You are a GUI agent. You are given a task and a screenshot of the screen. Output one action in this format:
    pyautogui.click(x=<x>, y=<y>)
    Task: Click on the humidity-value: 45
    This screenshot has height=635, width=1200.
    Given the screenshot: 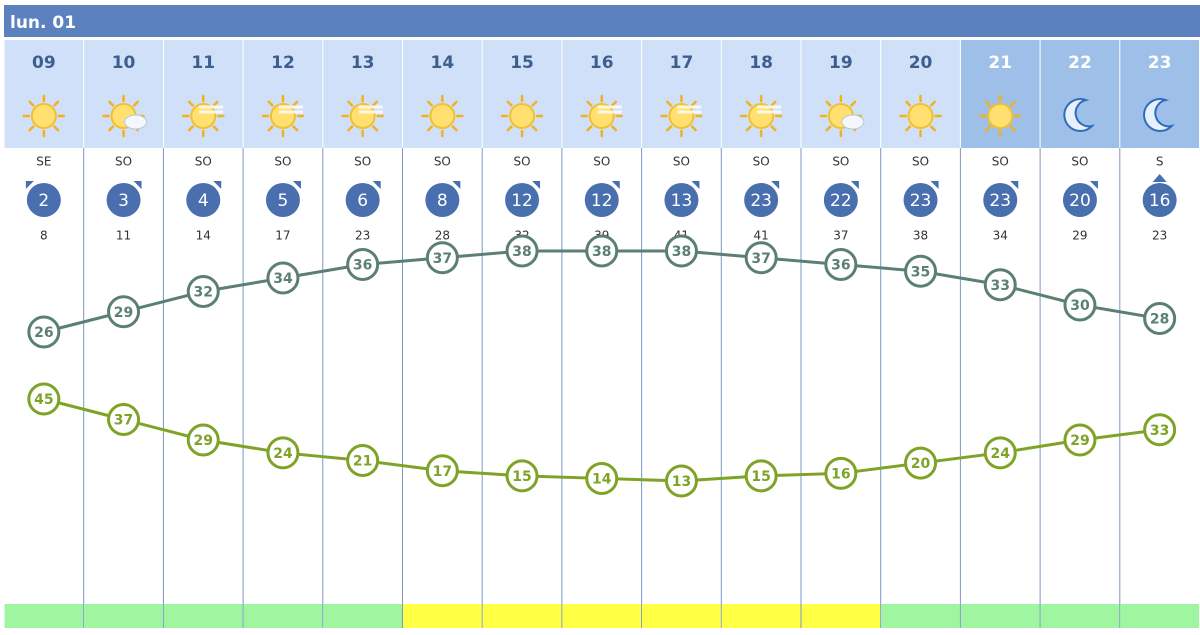 What is the action you would take?
    pyautogui.click(x=43, y=400)
    